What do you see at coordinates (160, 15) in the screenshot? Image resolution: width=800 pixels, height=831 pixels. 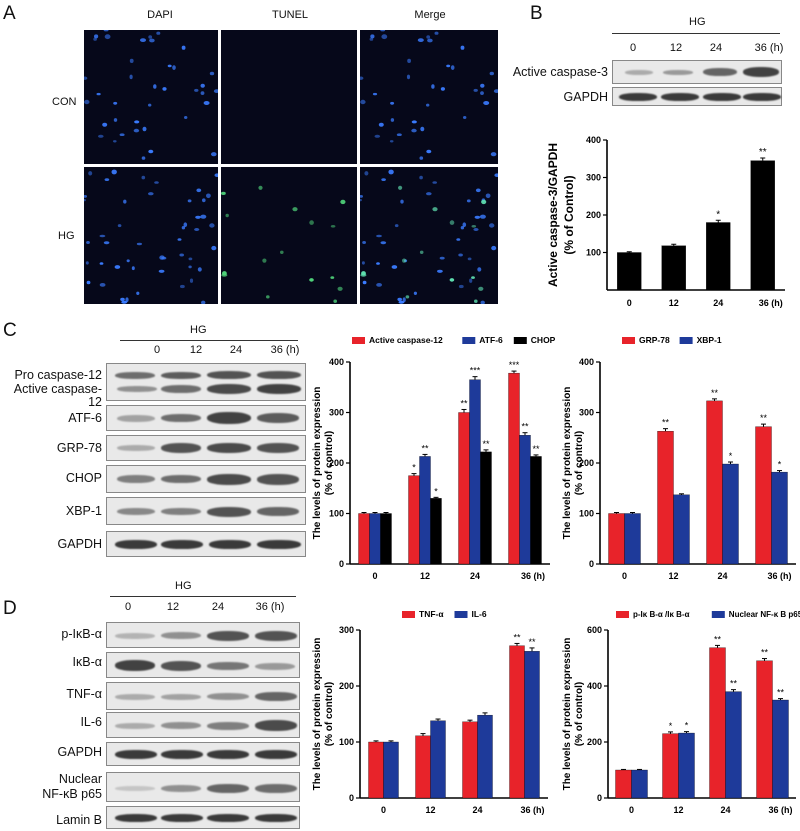 I see `col-label-dapi: DAPI` at bounding box center [160, 15].